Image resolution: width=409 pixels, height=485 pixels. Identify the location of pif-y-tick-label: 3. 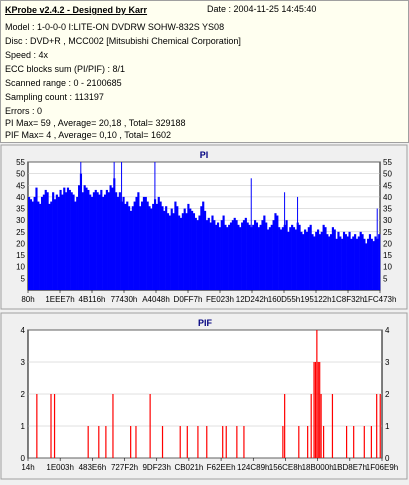
(23, 362).